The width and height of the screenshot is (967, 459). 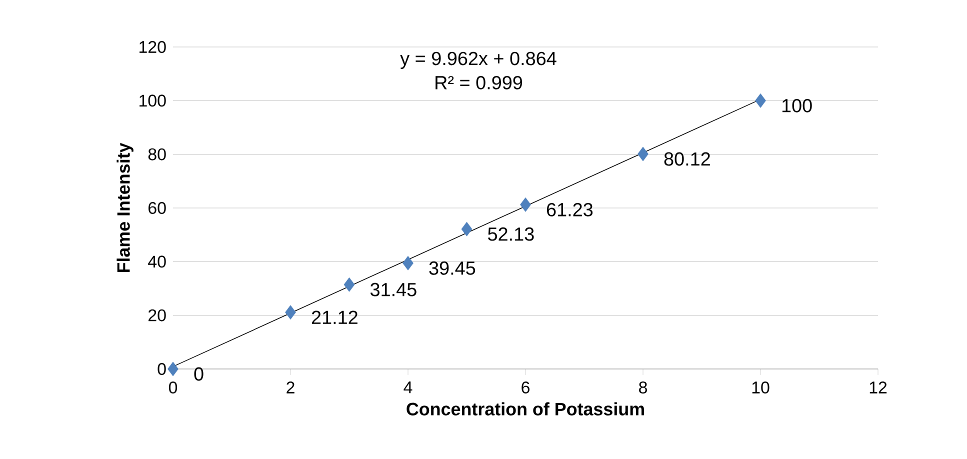 What do you see at coordinates (153, 100) in the screenshot?
I see `y-tick-label: 100` at bounding box center [153, 100].